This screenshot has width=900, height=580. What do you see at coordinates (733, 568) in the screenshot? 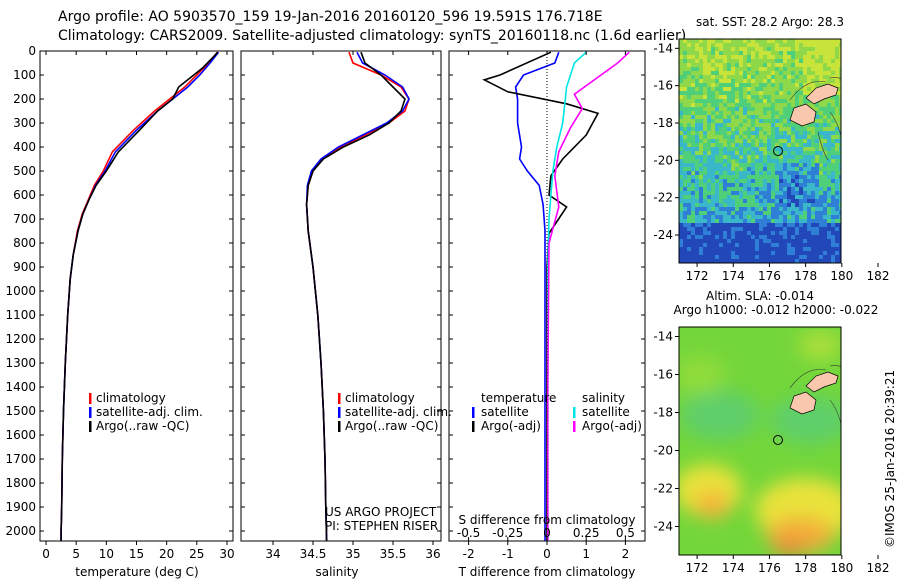
I see `map-x-tick-label: 174` at bounding box center [733, 568].